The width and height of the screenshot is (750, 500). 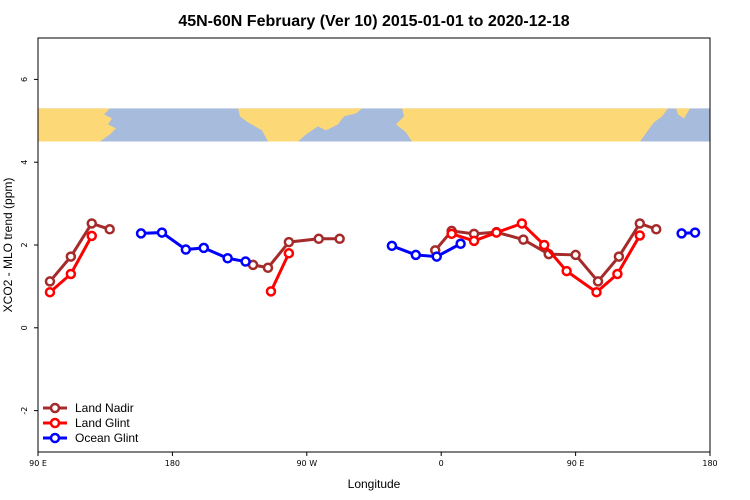 I want to click on x-axis-label: Longitude, so click(x=374, y=484).